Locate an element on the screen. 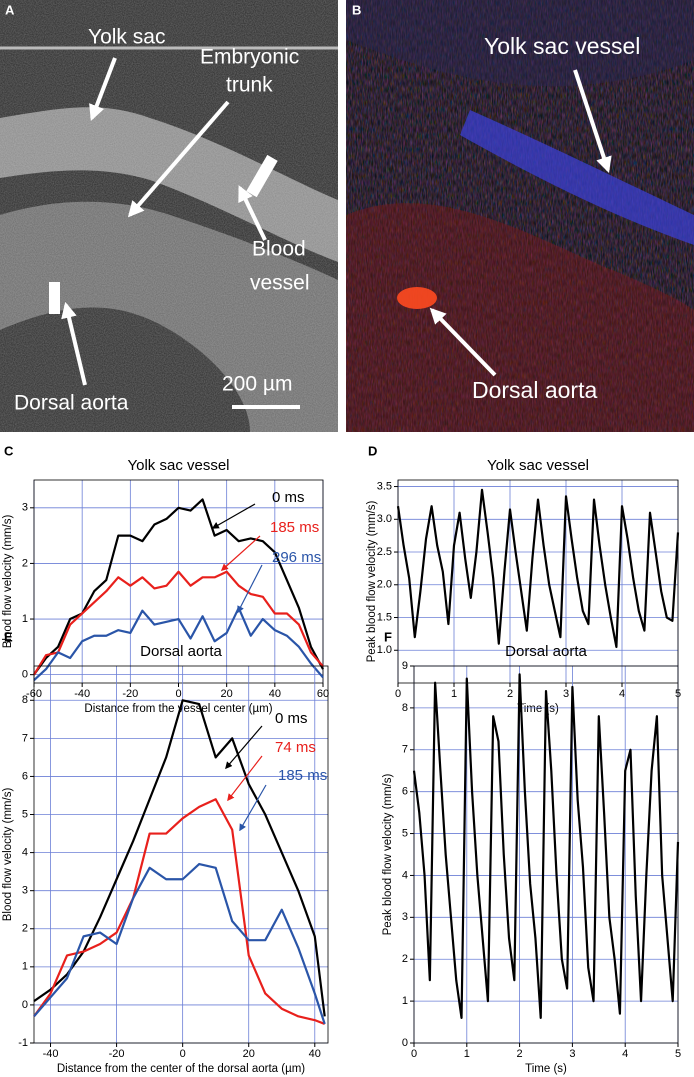 This screenshot has width=694, height=1077. y-tick-label: -1 is located at coordinates (23, 1043).